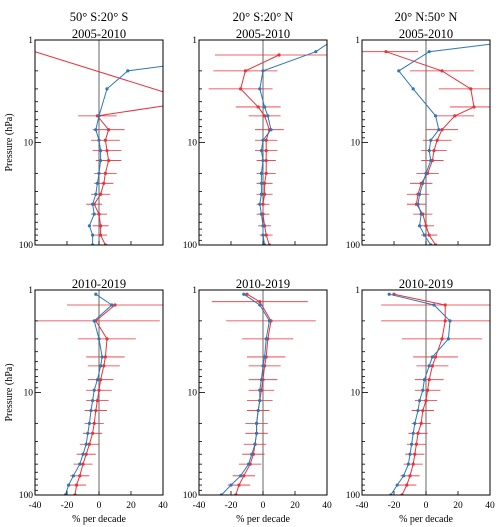  What do you see at coordinates (394, 506) in the screenshot?
I see `x-tick-label: -20` at bounding box center [394, 506].